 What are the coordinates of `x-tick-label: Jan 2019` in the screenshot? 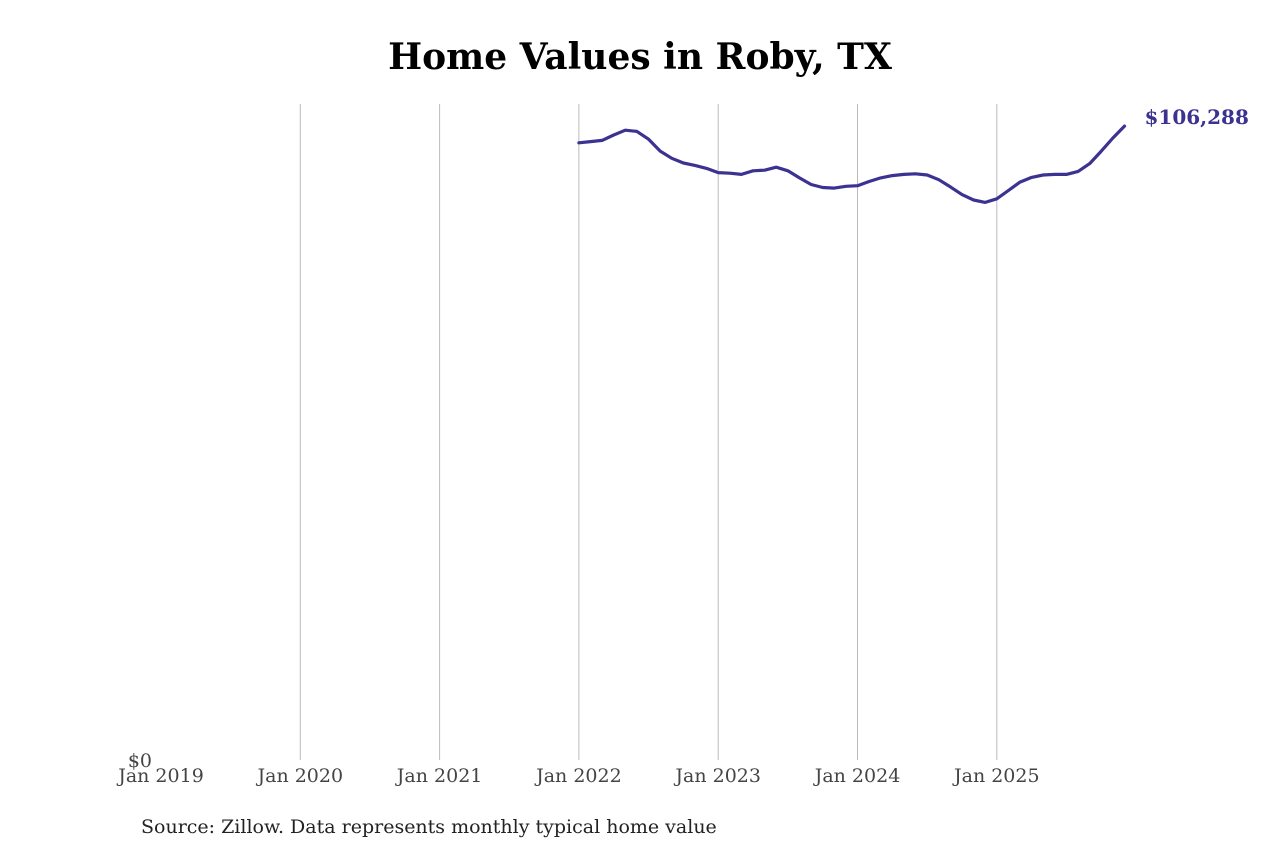 It's located at (160, 776).